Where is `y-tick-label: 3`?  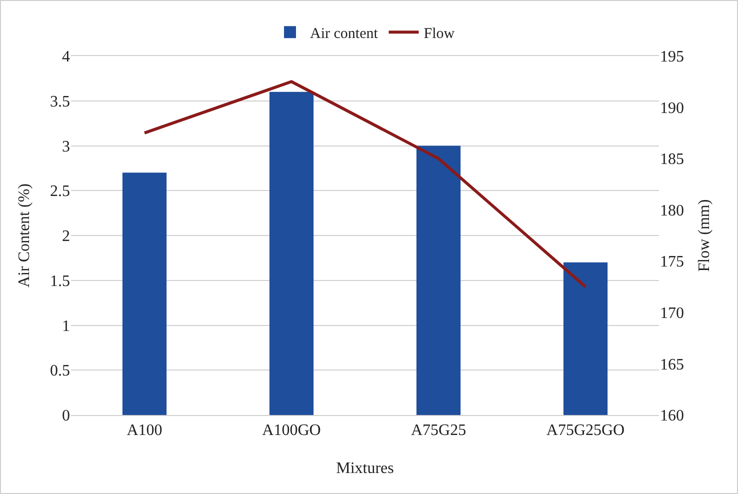 y-tick-label: 3 is located at coordinates (66, 147).